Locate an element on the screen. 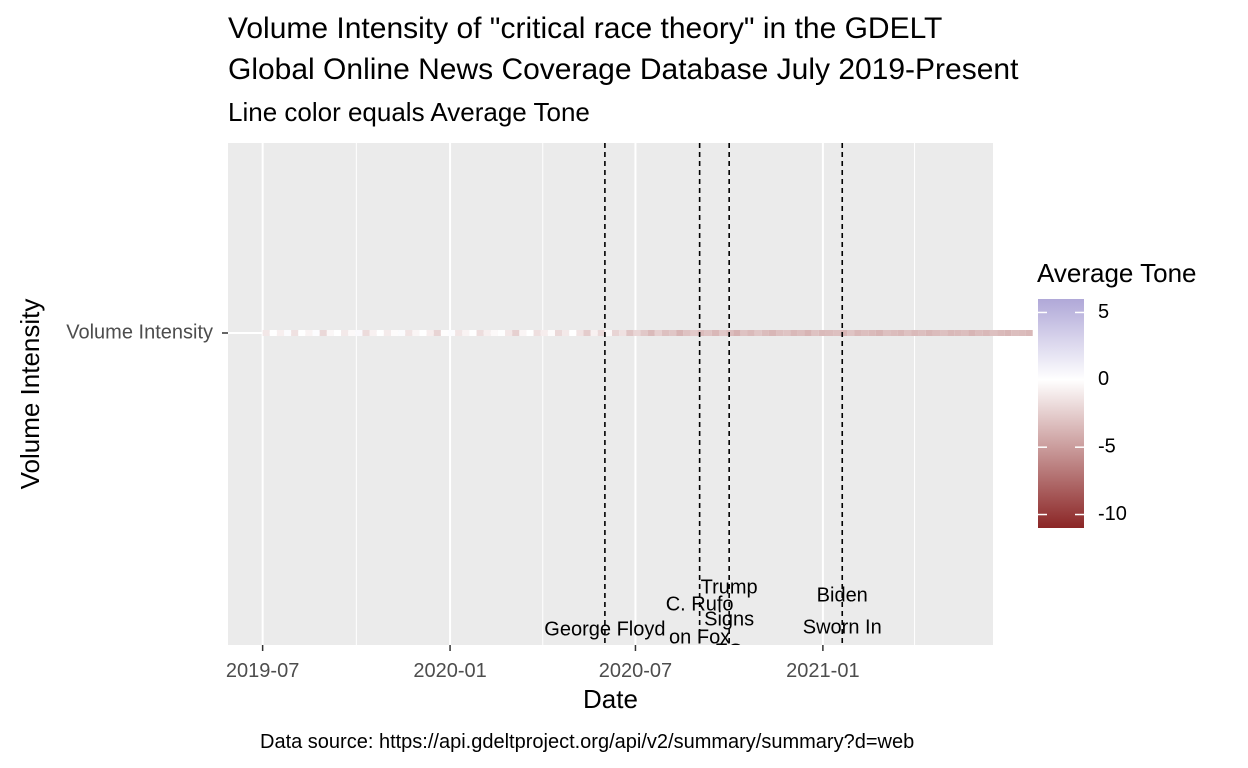 The width and height of the screenshot is (1248, 768). x-tick-label: 2020-01 is located at coordinates (449, 671).